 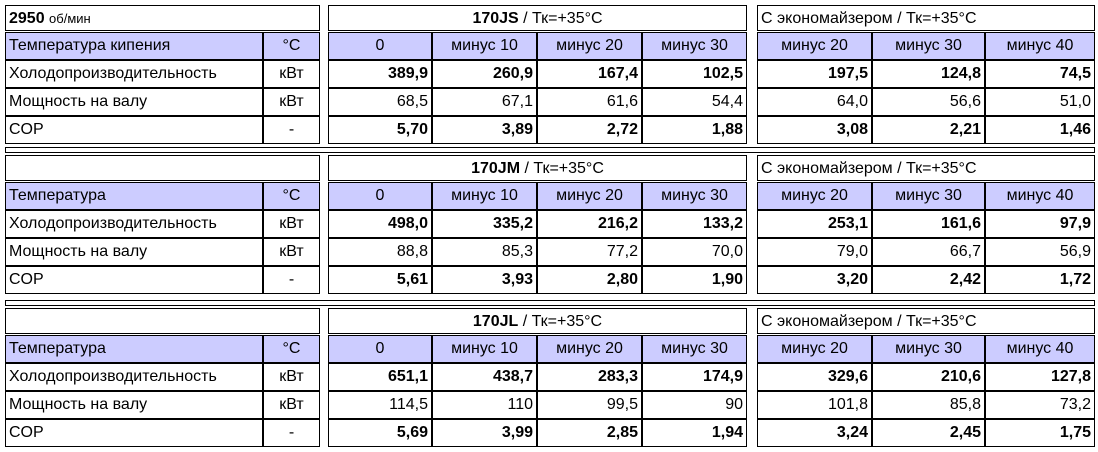 What do you see at coordinates (537, 168) in the screenshot?
I see `model-title: 170JM / Тк=+35°C` at bounding box center [537, 168].